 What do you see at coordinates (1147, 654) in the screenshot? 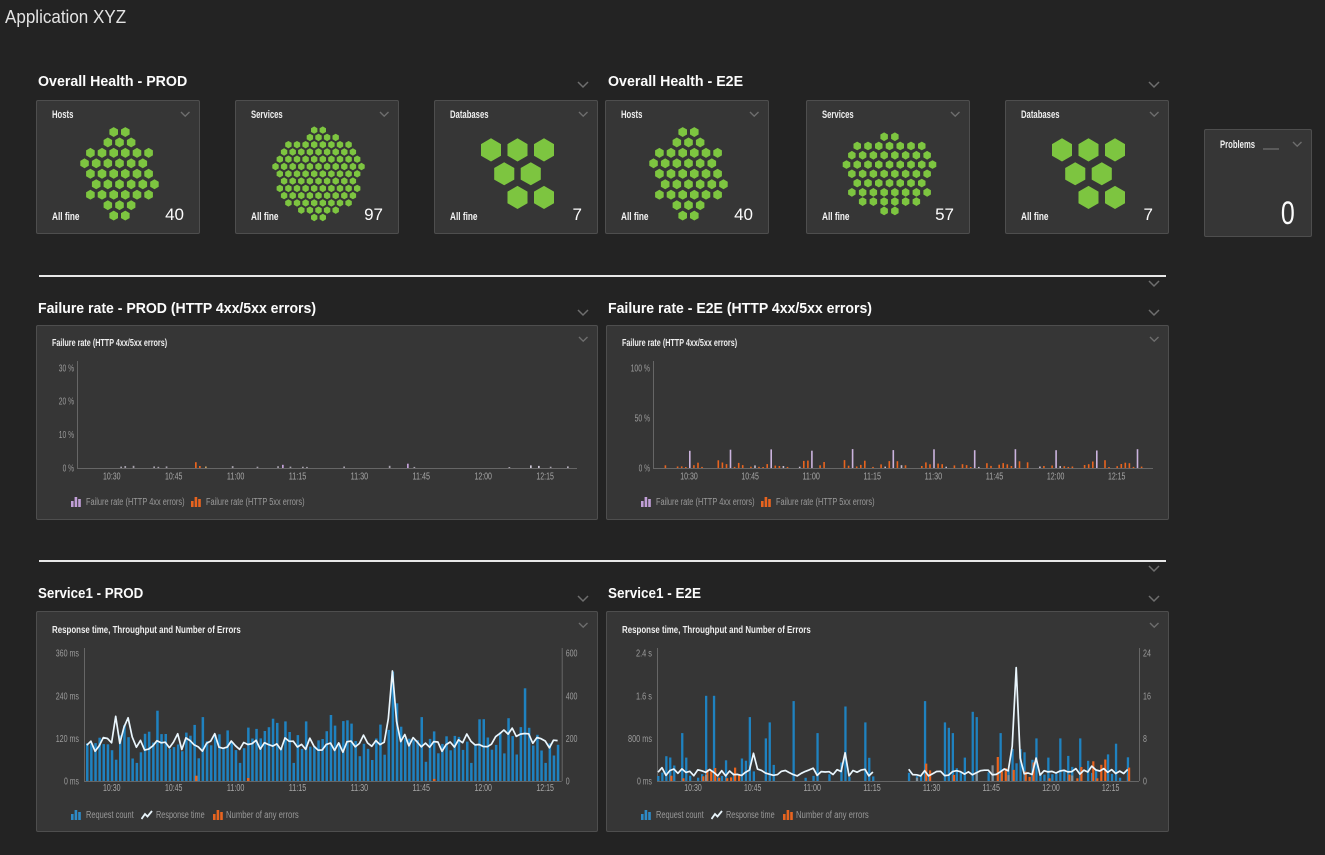
I see `svg-text: 24` at bounding box center [1147, 654].